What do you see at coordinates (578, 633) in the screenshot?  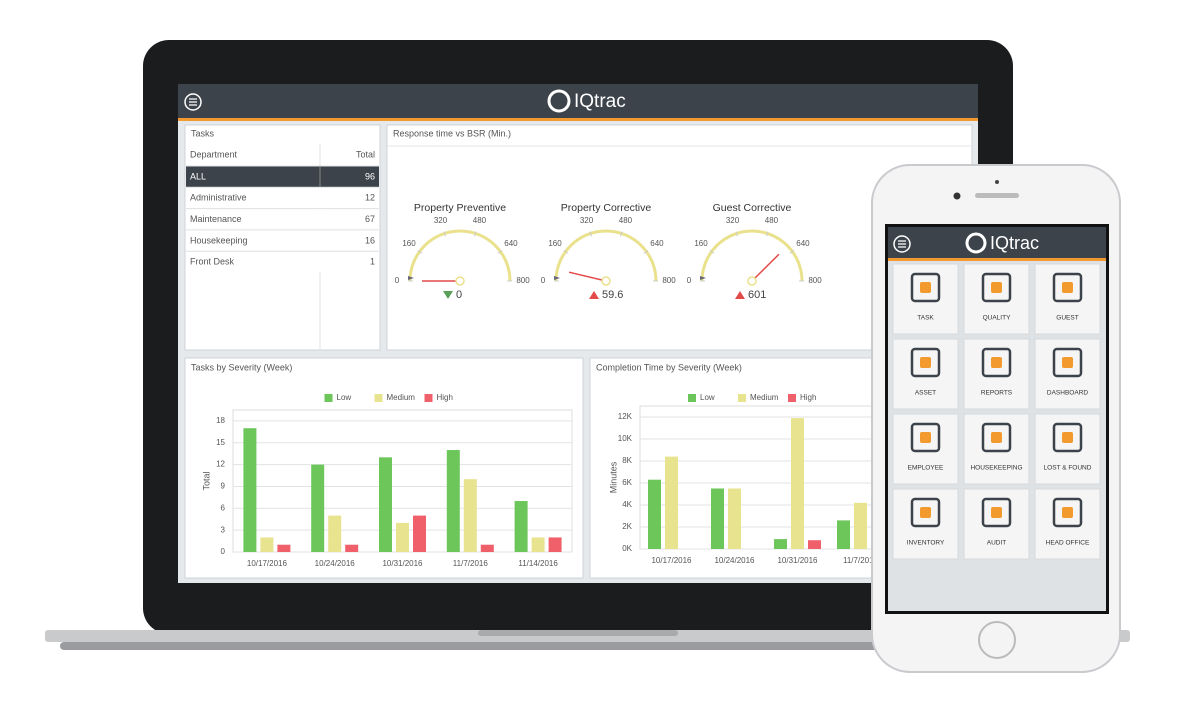 I see `laptop-notch` at bounding box center [578, 633].